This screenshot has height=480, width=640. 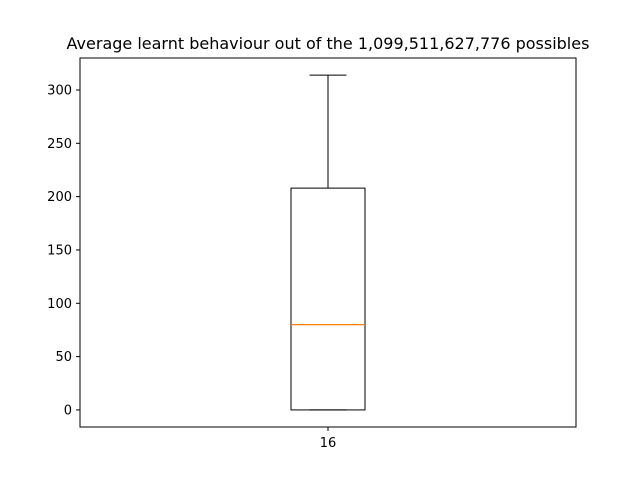 I want to click on y-axis: 0 50 100 150 200 250 300, so click(x=63, y=250).